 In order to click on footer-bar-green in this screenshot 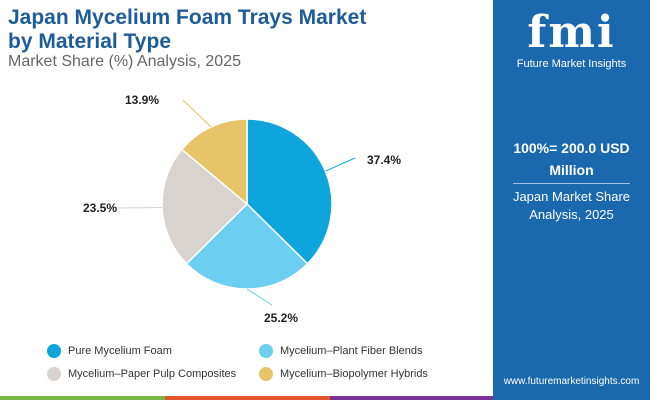, I will do `click(82, 398)`.